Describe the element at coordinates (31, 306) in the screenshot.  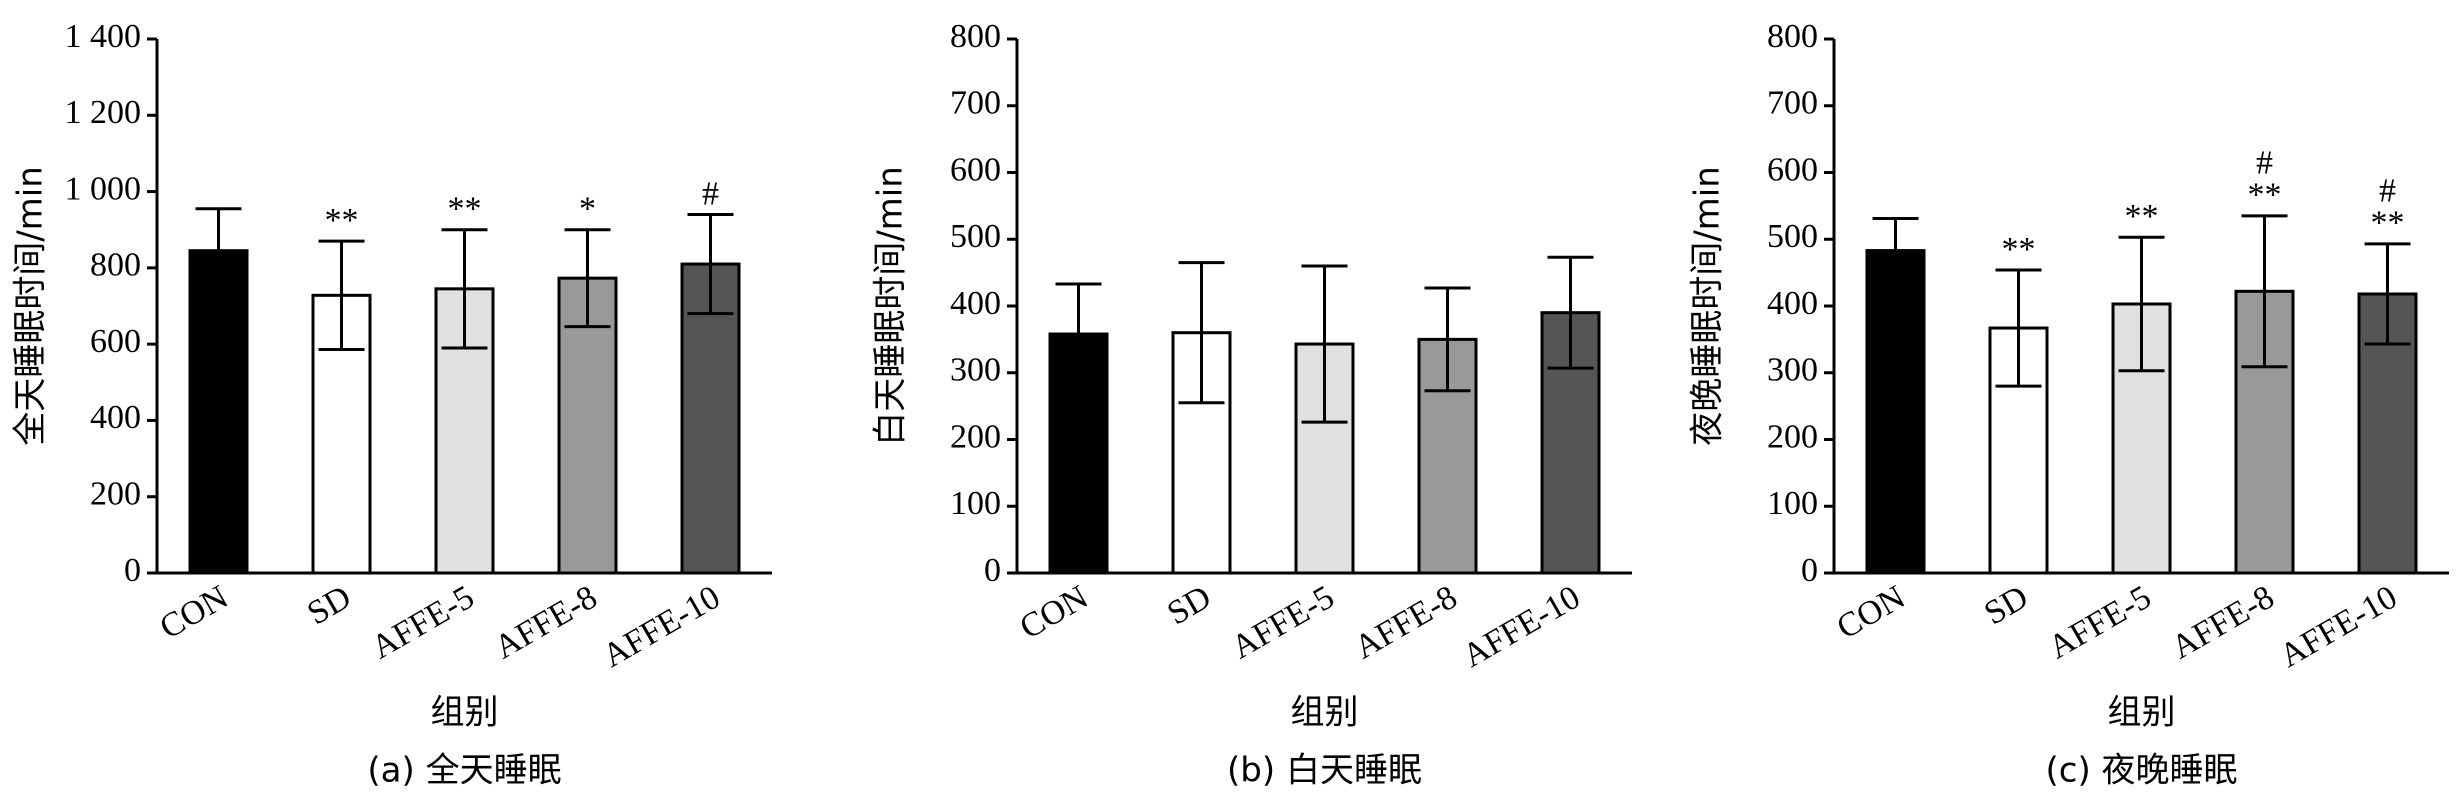
I see `y-axis-label: 全天睡眠时间/min` at that location.